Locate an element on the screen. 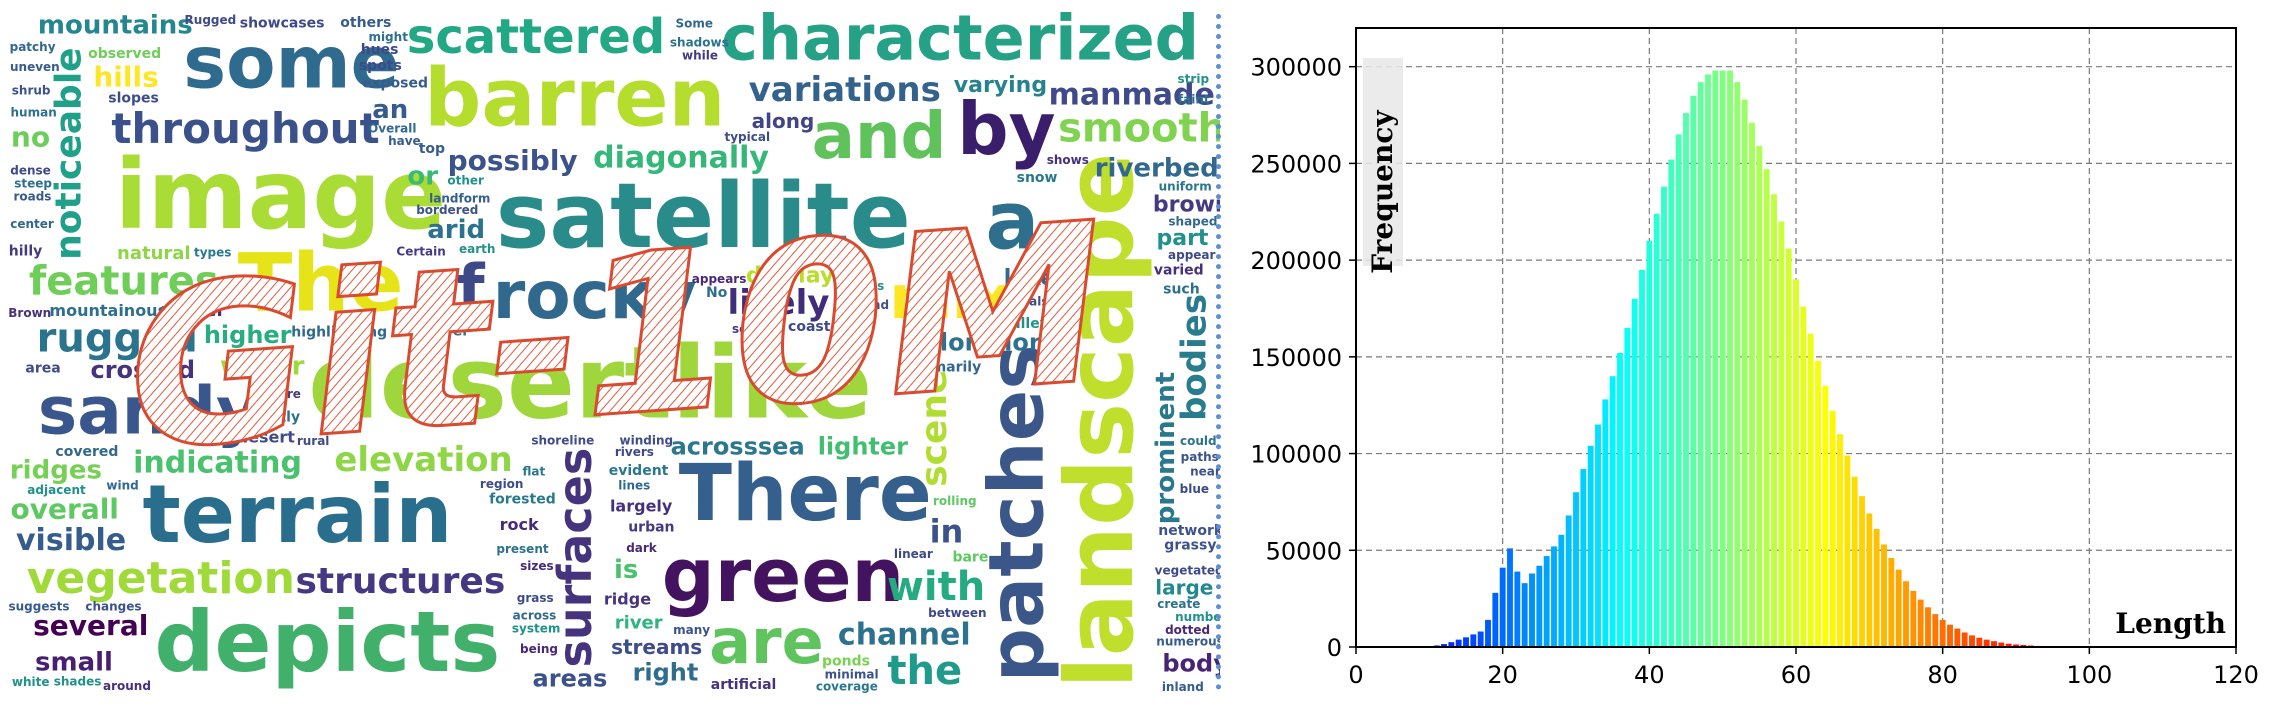  y-axis-label: Frequency is located at coordinates (1382, 192).